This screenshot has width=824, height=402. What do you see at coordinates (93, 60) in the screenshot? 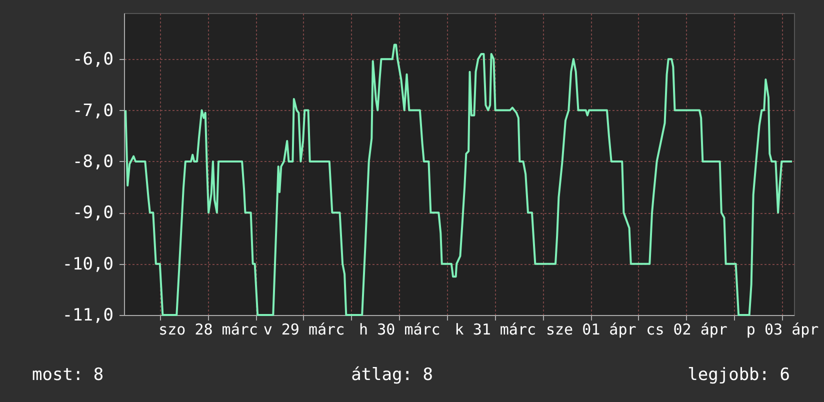
I see `y-tick-label: -6,0` at bounding box center [93, 60].